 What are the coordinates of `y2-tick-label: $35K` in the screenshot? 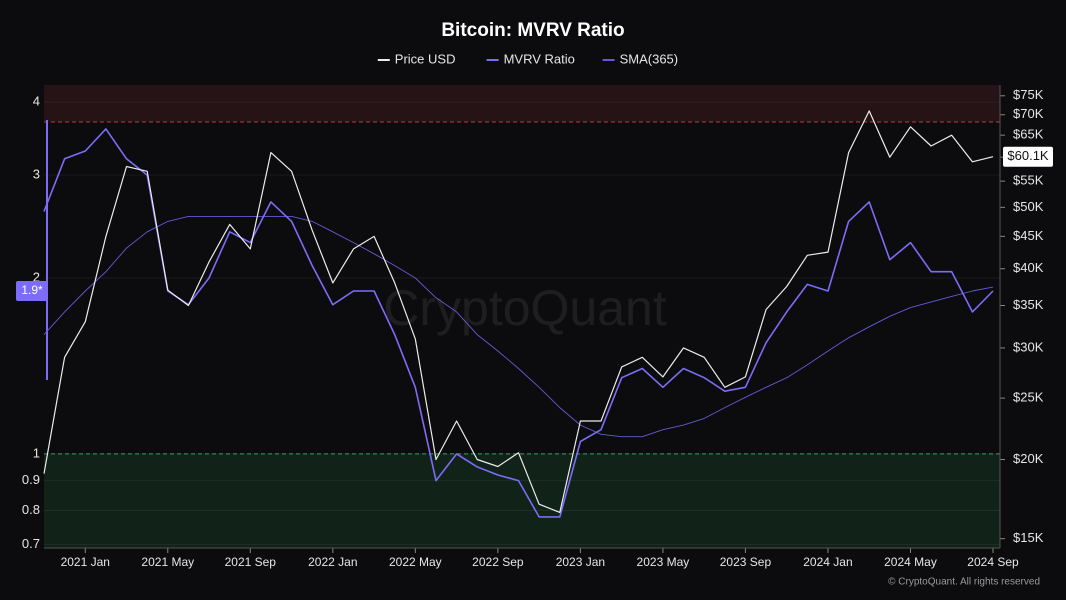 It's located at (1028, 304).